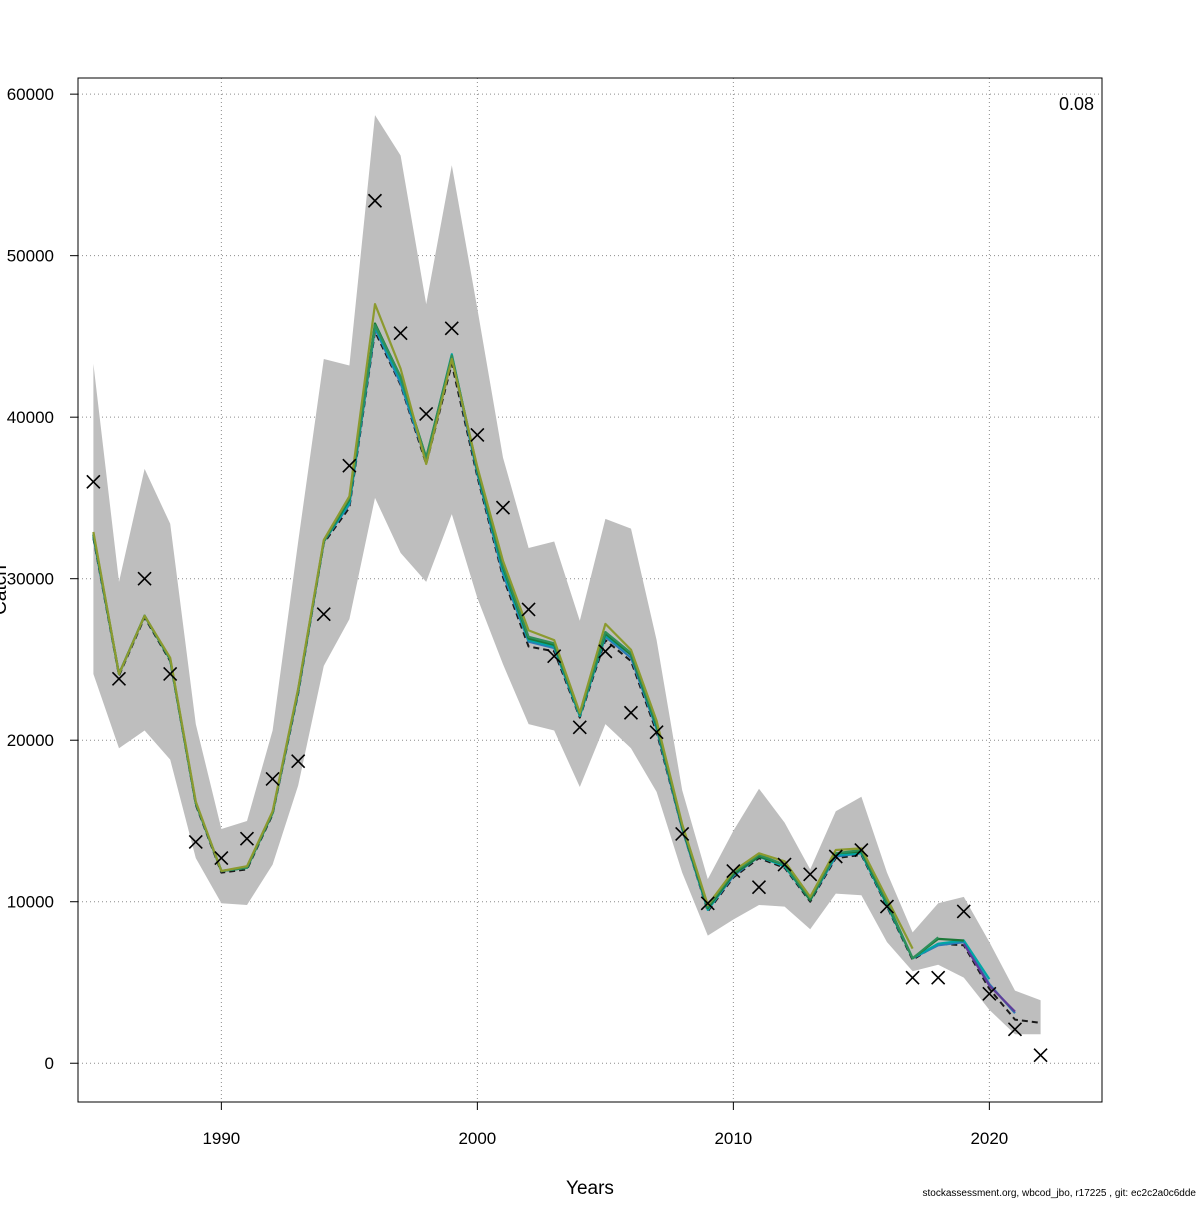  What do you see at coordinates (30, 902) in the screenshot?
I see `y-tick-label: 10000` at bounding box center [30, 902].